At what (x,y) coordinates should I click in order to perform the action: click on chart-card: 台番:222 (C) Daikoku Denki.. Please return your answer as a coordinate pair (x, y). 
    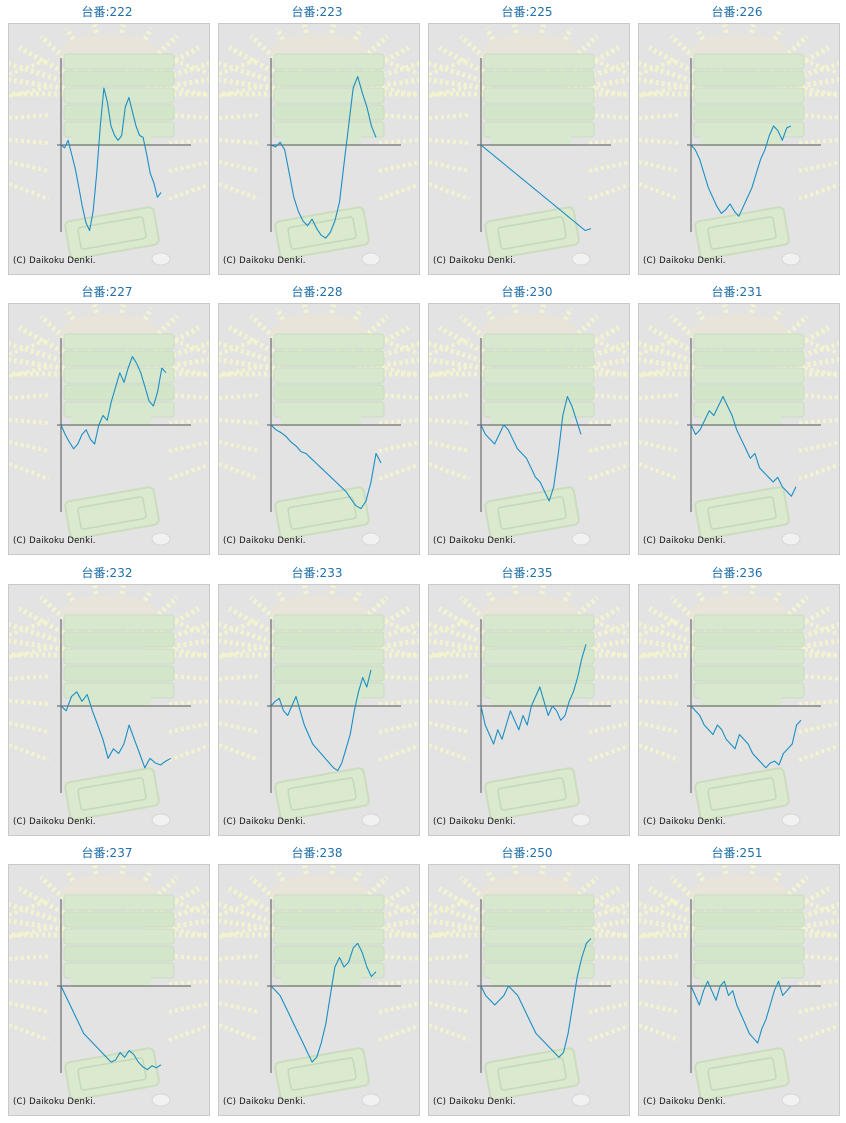
    Looking at the image, I should click on (107, 140).